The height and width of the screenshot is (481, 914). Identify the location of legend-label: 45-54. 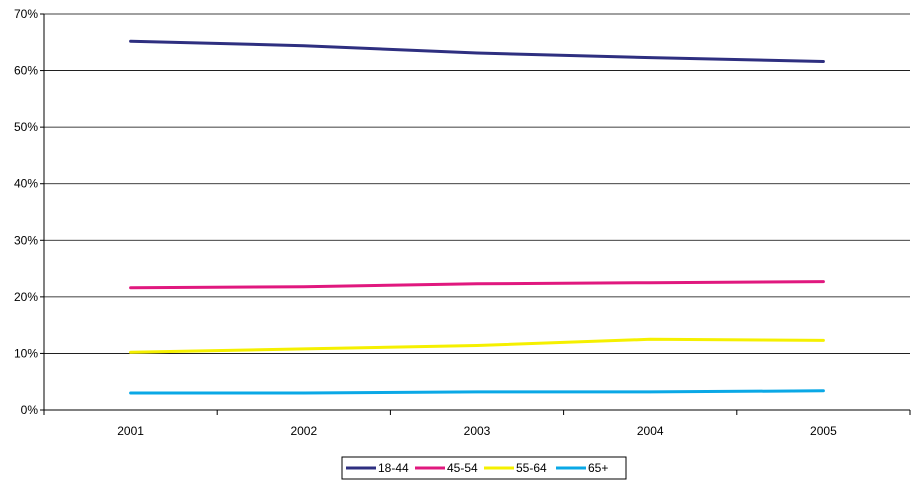
(462, 468).